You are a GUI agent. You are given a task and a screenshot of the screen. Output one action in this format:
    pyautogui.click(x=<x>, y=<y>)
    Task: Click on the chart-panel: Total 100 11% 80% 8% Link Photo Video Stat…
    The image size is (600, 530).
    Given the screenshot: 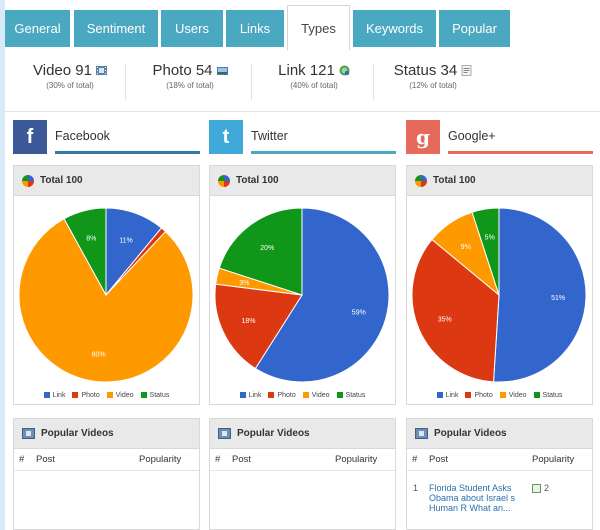 What is the action you would take?
    pyautogui.click(x=106, y=285)
    